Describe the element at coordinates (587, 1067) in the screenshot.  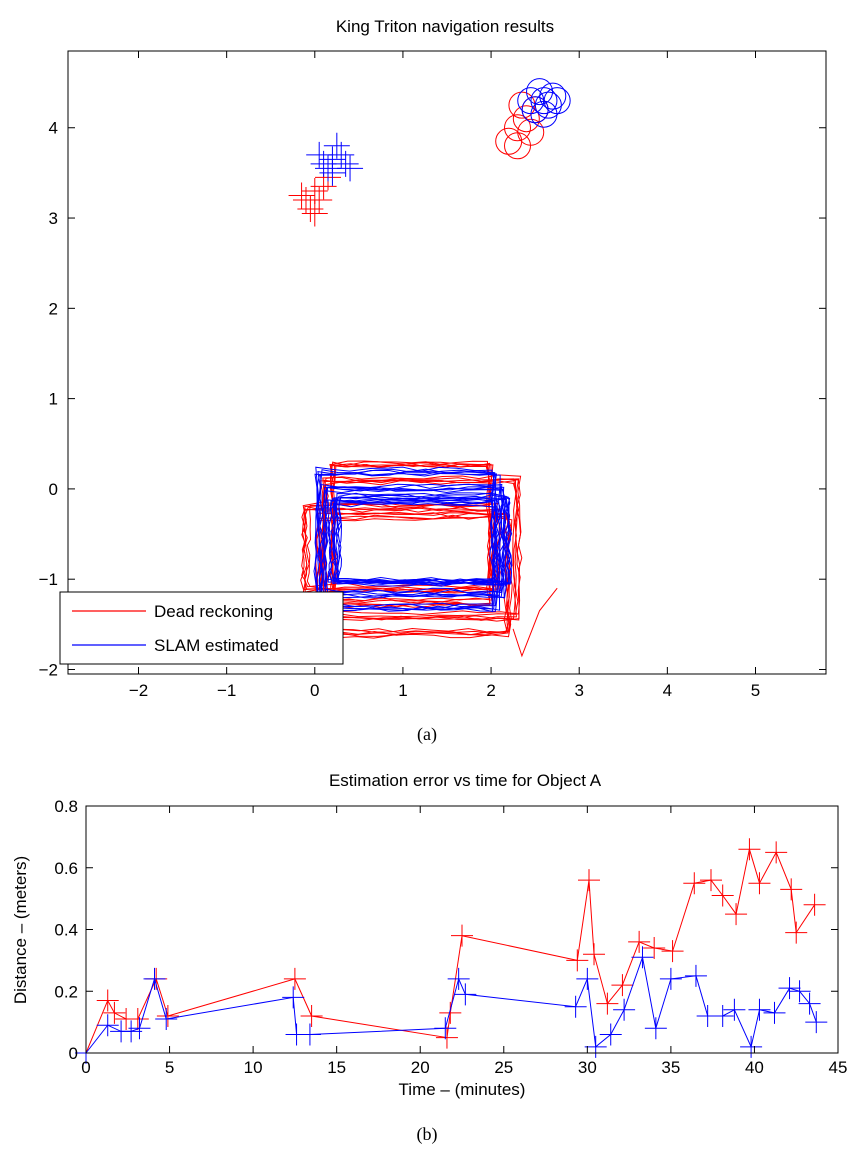
I see `x-tick-label: 30` at that location.